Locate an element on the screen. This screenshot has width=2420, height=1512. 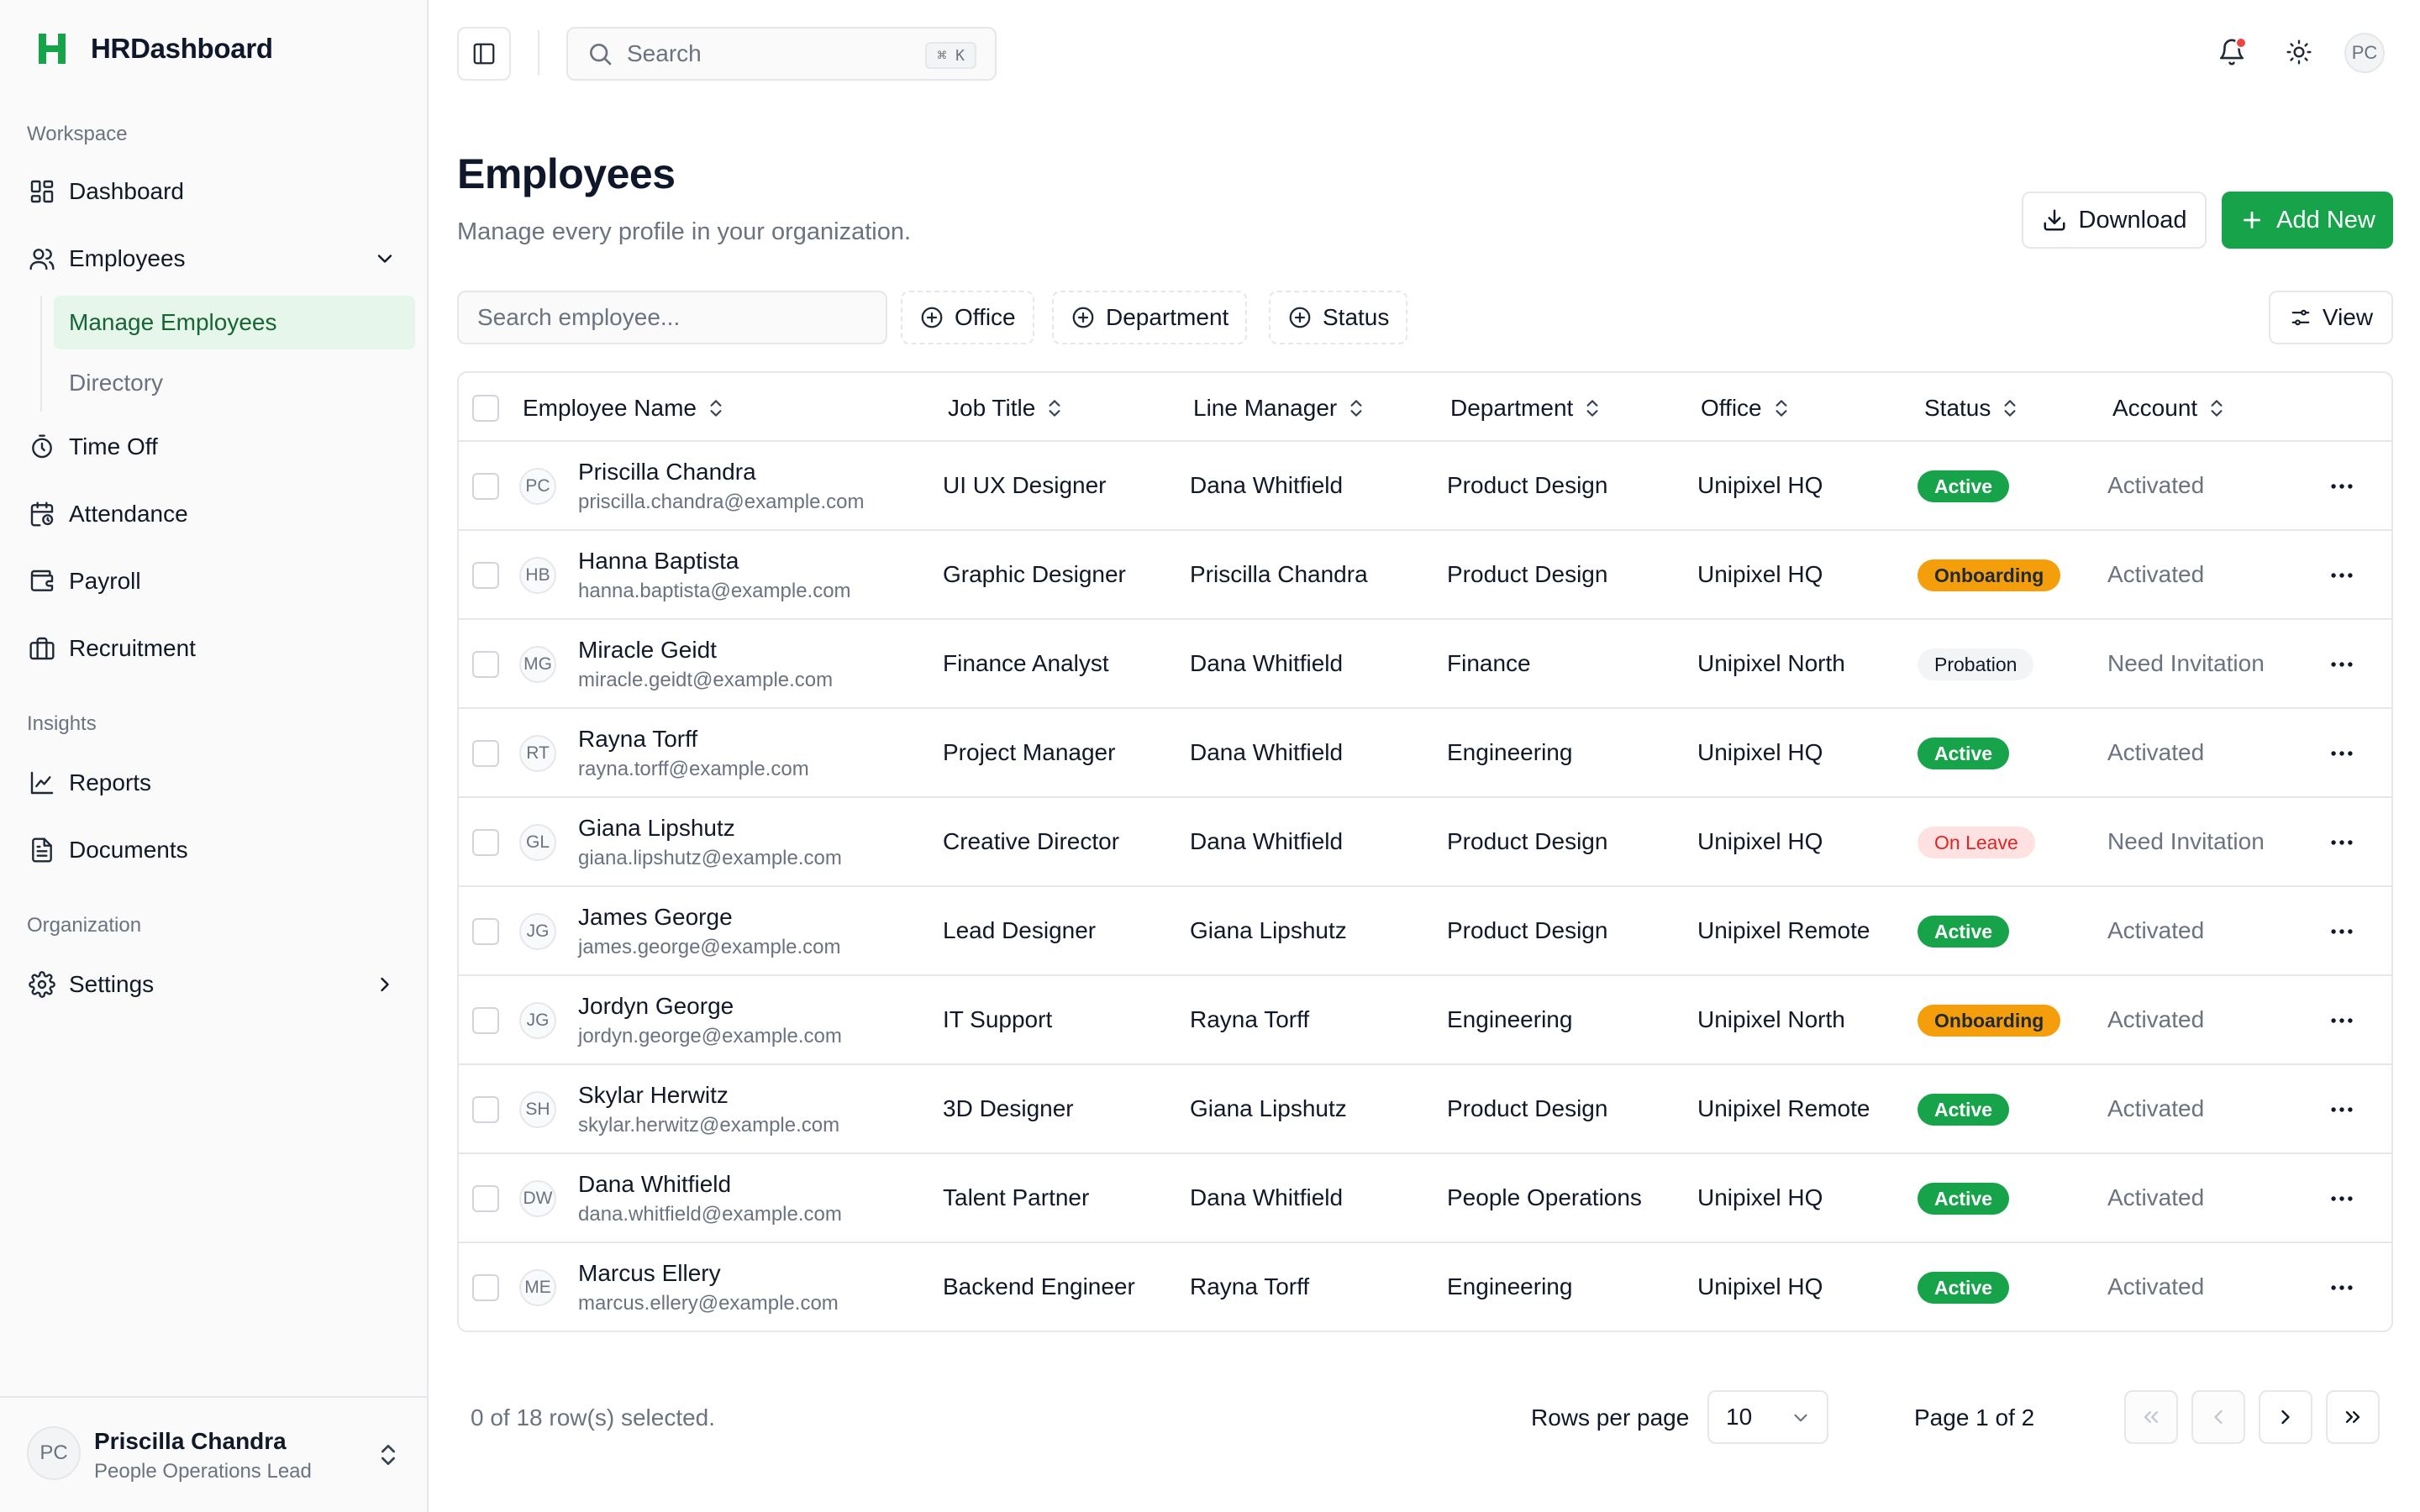
sidebar-item-payroll: Payroll is located at coordinates (214, 581).